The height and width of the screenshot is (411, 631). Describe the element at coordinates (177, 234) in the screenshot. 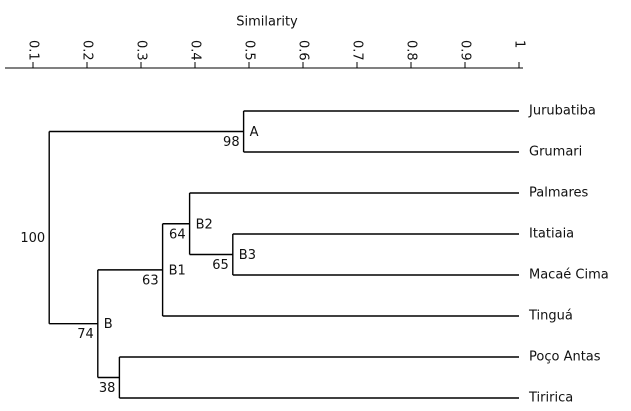

I see `support-value: 64` at that location.